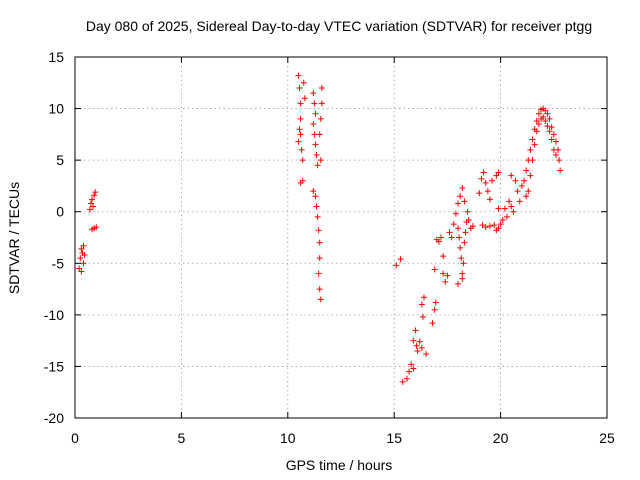 This screenshot has height=480, width=640. What do you see at coordinates (60, 160) in the screenshot?
I see `y-tick-label: 5` at bounding box center [60, 160].